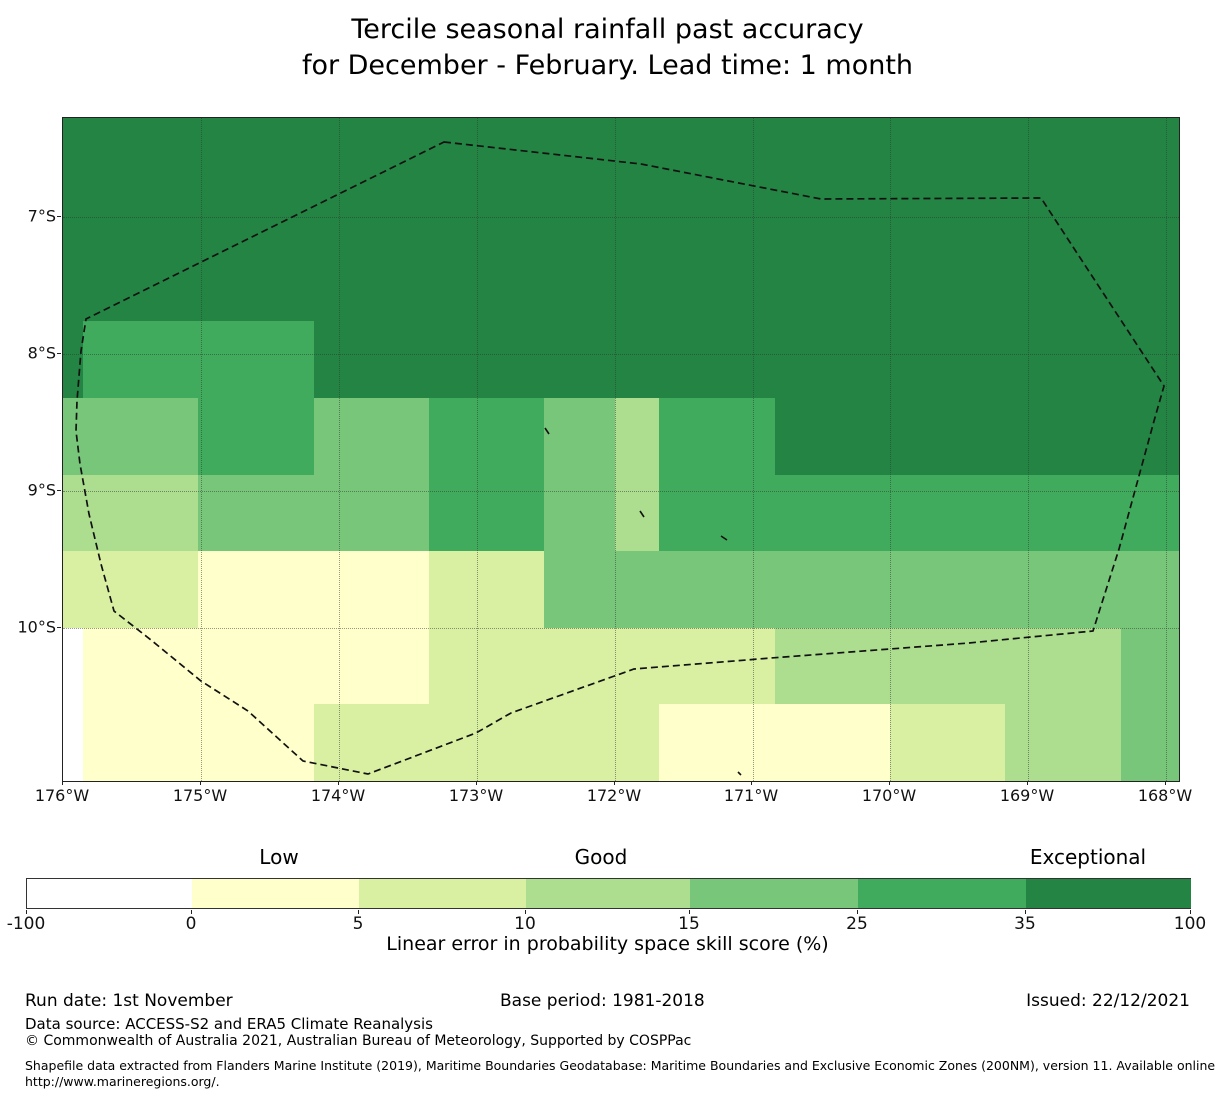  Describe the element at coordinates (1165, 795) in the screenshot. I see `x-tick-label: 168°W` at that location.